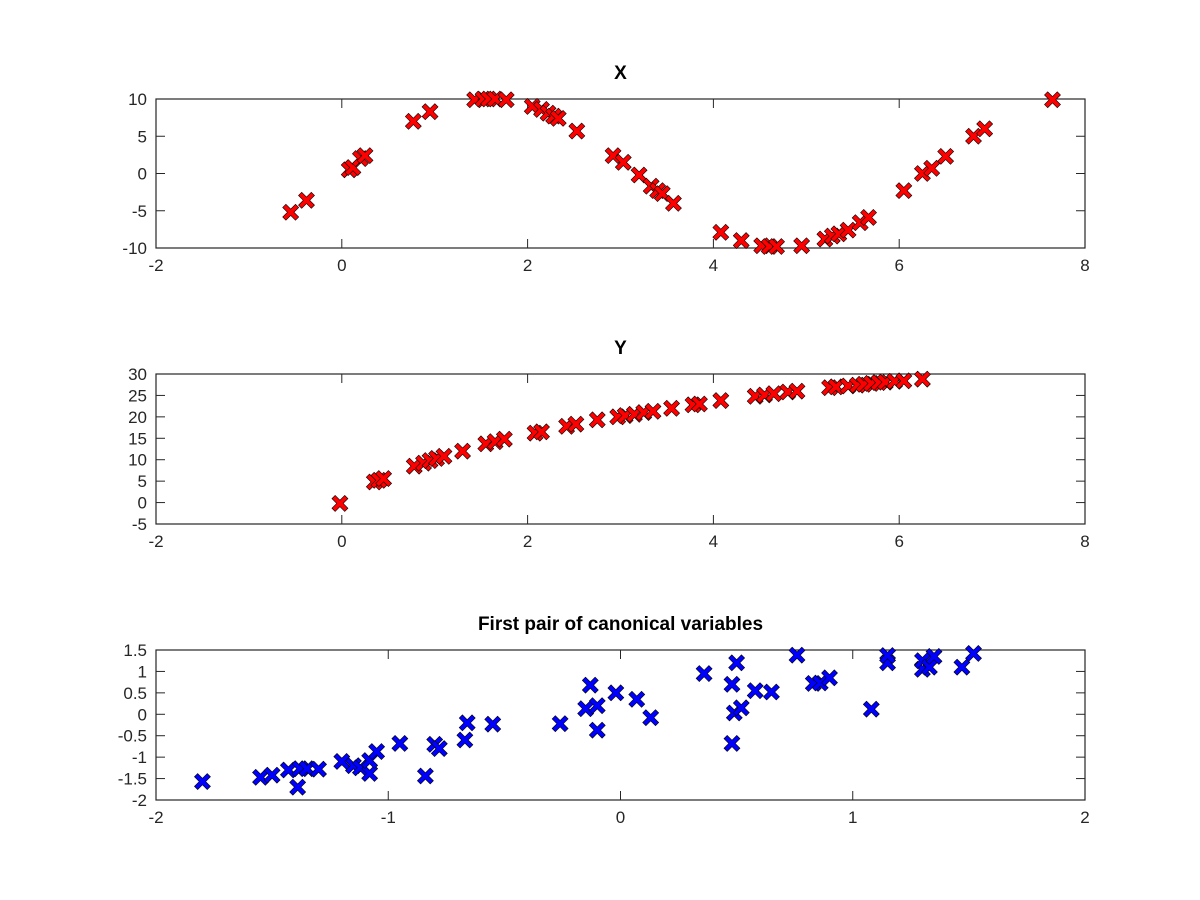 The image size is (1200, 900). Describe the element at coordinates (527, 265) in the screenshot. I see `subplot-x-xtick-label: 2` at that location.